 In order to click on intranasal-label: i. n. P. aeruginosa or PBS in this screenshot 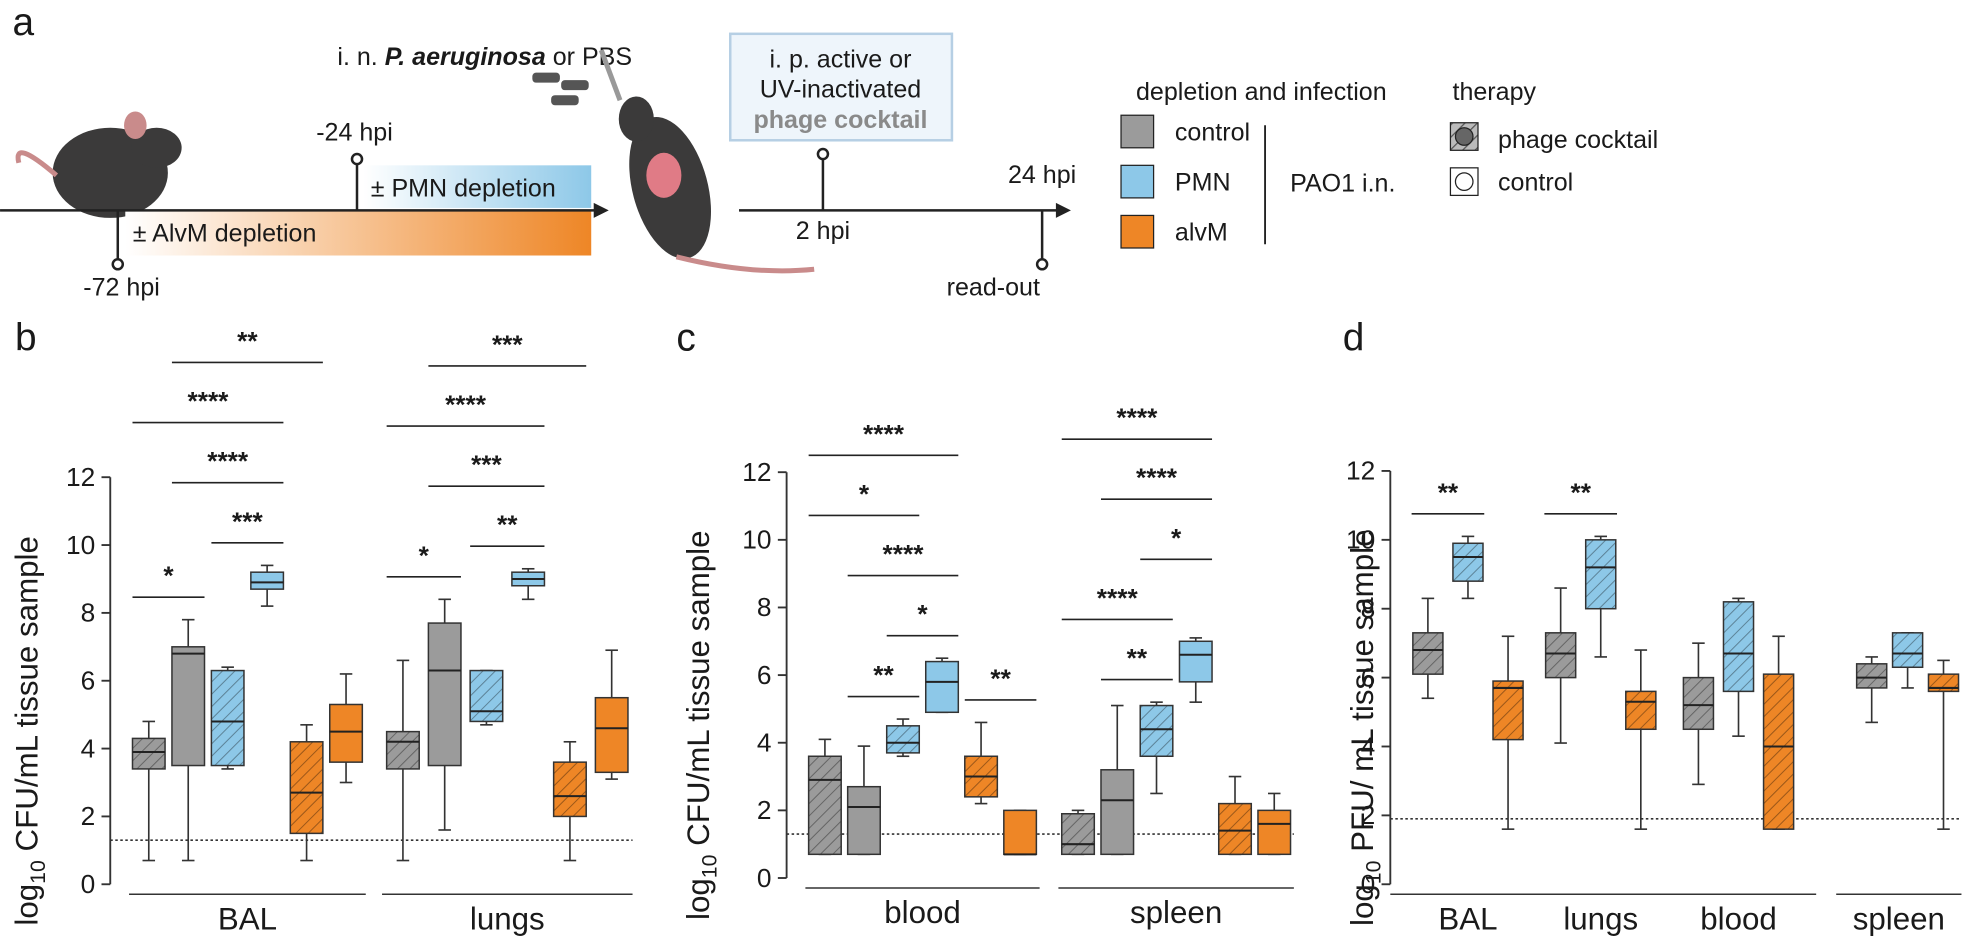, I will do `click(484, 57)`.